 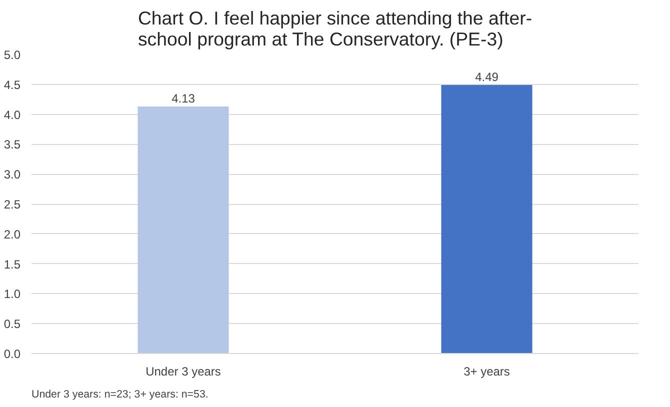 I want to click on y-tick-label: 0.5, so click(x=12, y=324).